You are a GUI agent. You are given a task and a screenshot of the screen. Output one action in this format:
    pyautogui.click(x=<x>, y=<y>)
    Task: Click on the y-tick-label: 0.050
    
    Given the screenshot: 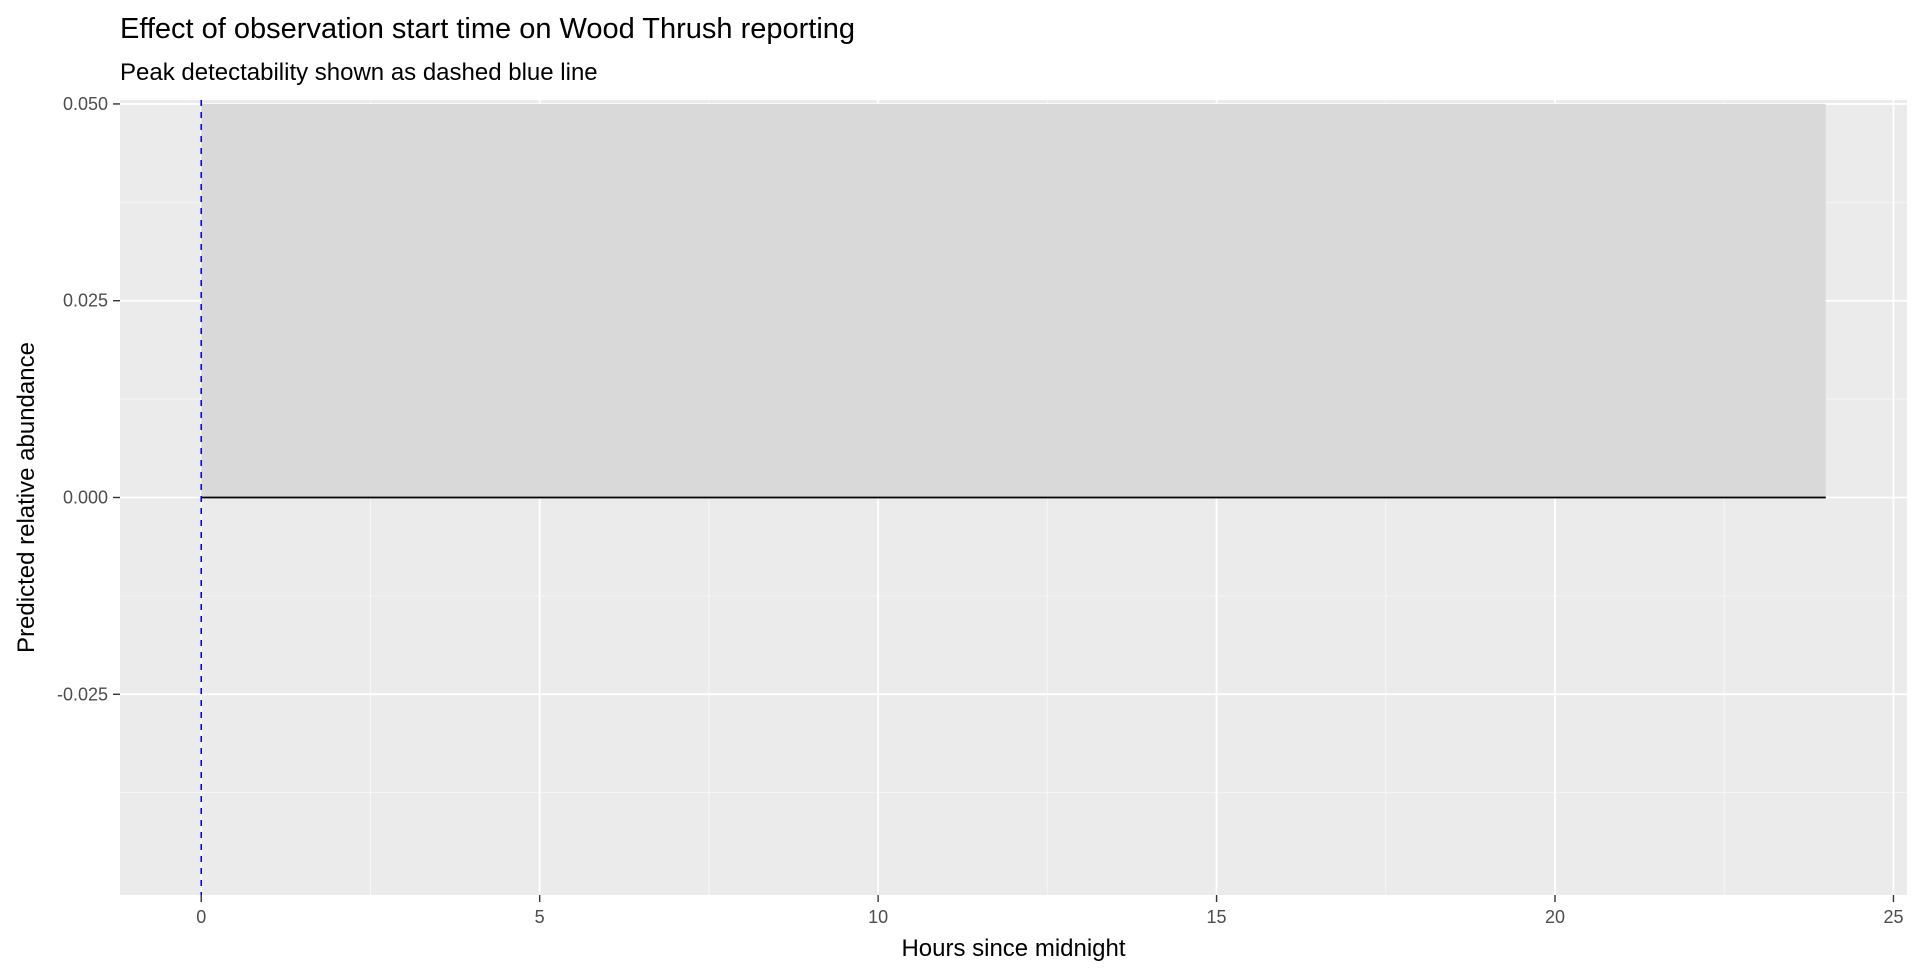 What is the action you would take?
    pyautogui.click(x=85, y=104)
    